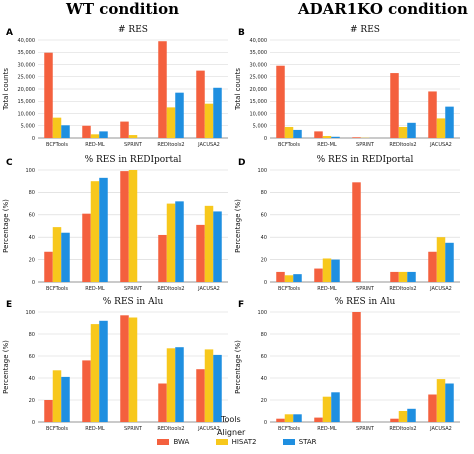 This screenshot has height=454, width=474. Describe the element at coordinates (411, 130) in the screenshot. I see `bar-b-reditools2-star` at that location.